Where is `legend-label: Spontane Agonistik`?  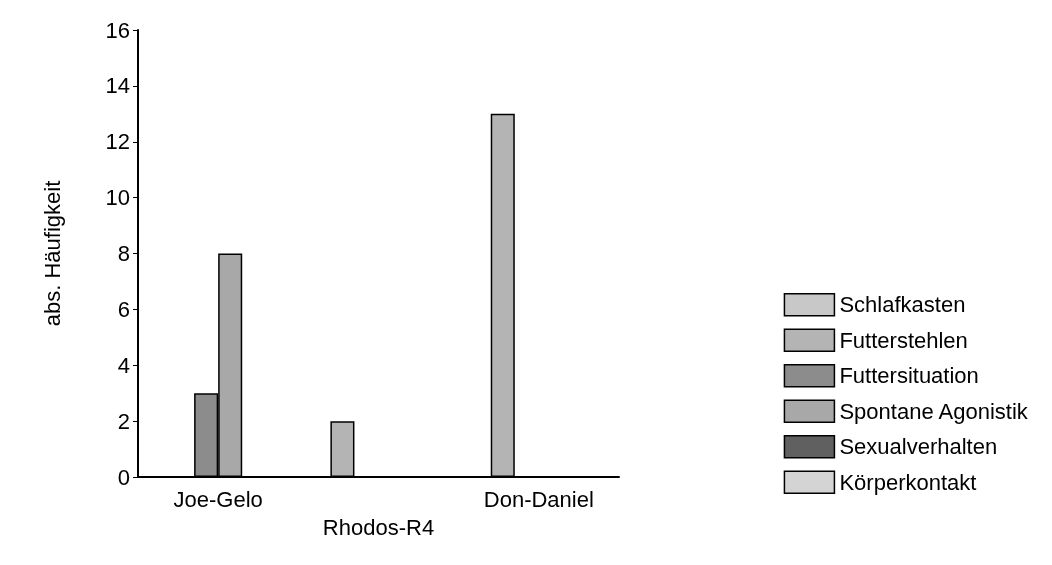
legend-label: Spontane Agonistik is located at coordinates (934, 411).